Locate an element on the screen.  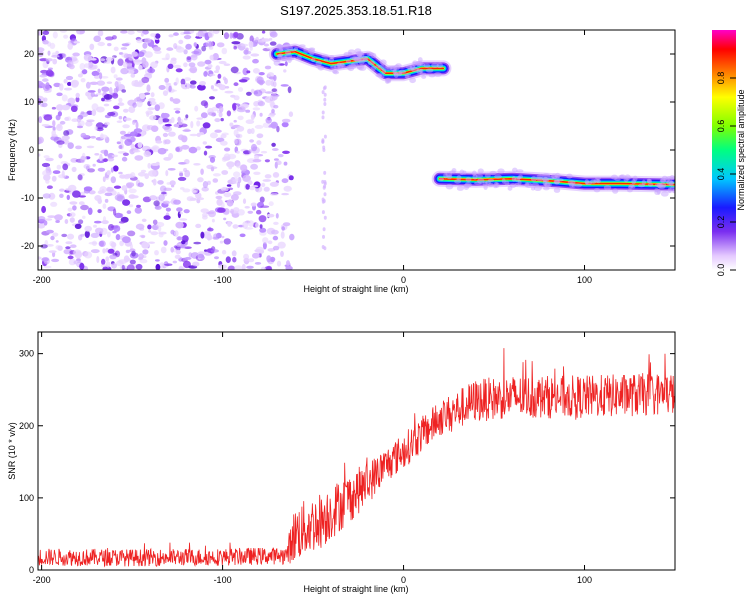
y-tick-label: 0 is located at coordinates (31, 570).